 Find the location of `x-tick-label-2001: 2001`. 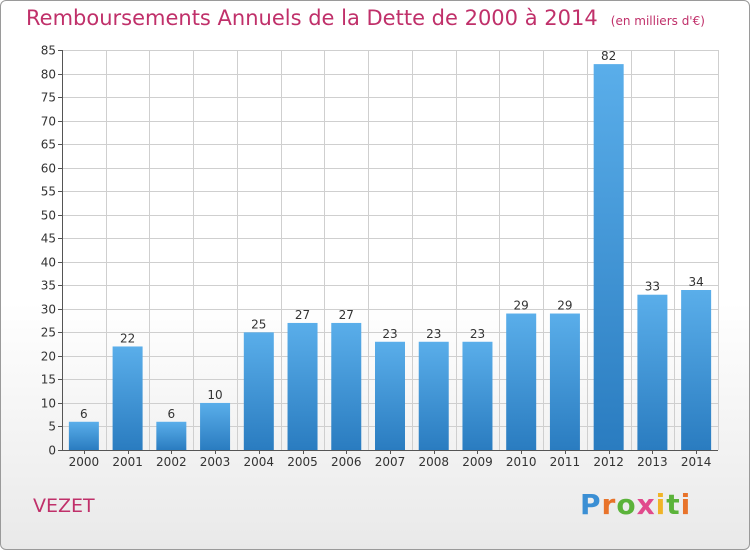

x-tick-label-2001: 2001 is located at coordinates (127, 462).